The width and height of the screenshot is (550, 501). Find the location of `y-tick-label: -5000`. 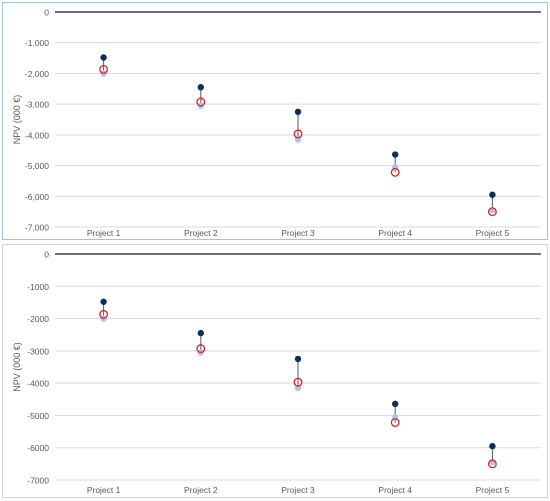

y-tick-label: -5000 is located at coordinates (38, 416).